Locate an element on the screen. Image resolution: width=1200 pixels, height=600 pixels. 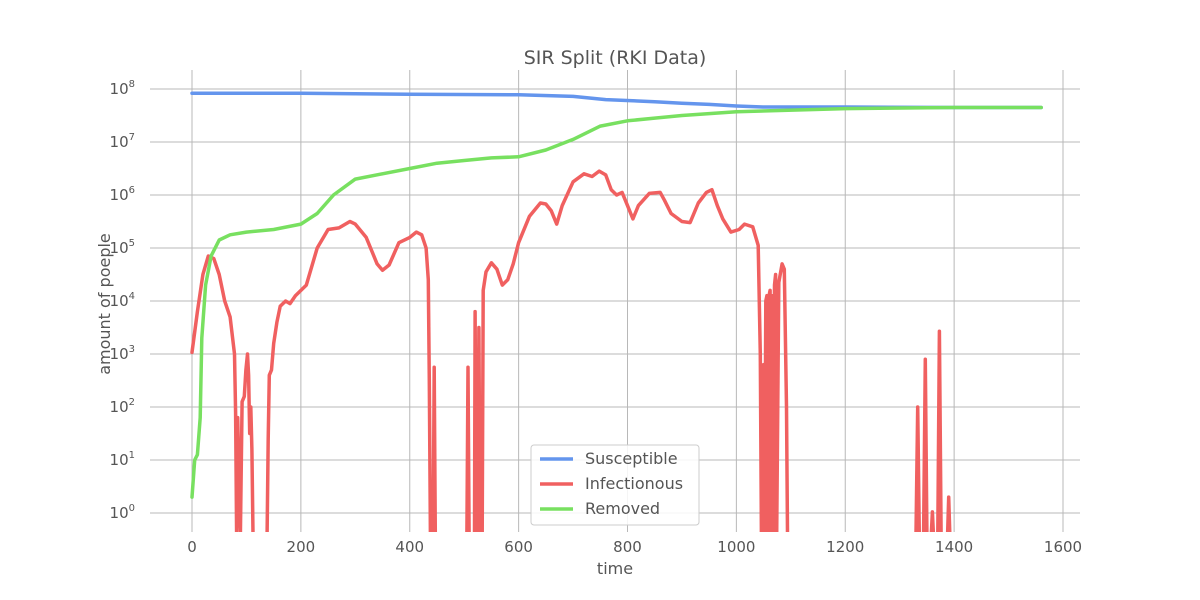
y-axis-ticks: 10⁰ 10¹ 10² 10³ 10⁴ 10⁵ 10⁶ 10⁷ 10⁸ is located at coordinates (122, 300).